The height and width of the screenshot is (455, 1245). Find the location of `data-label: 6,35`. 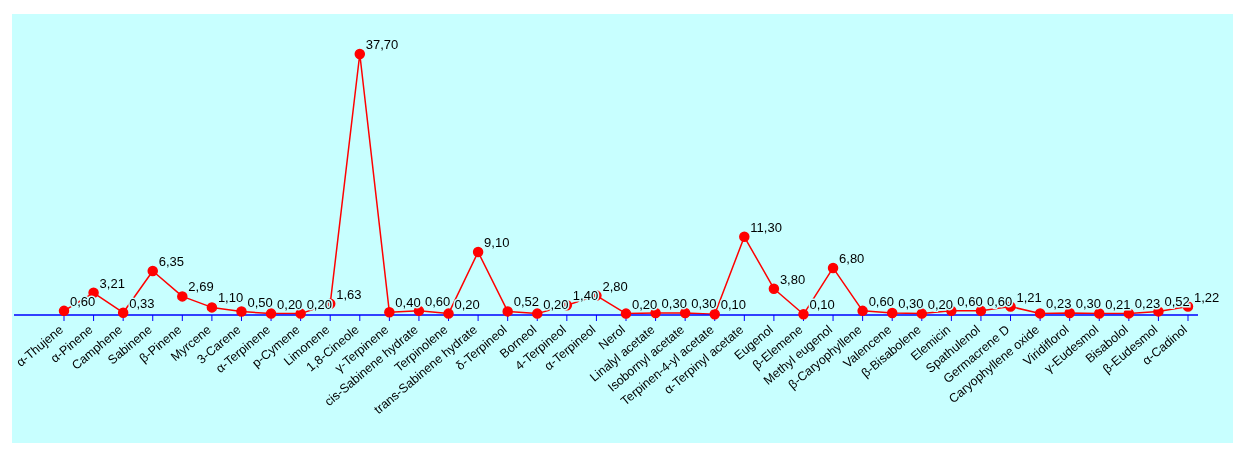

data-label: 6,35 is located at coordinates (171, 262).